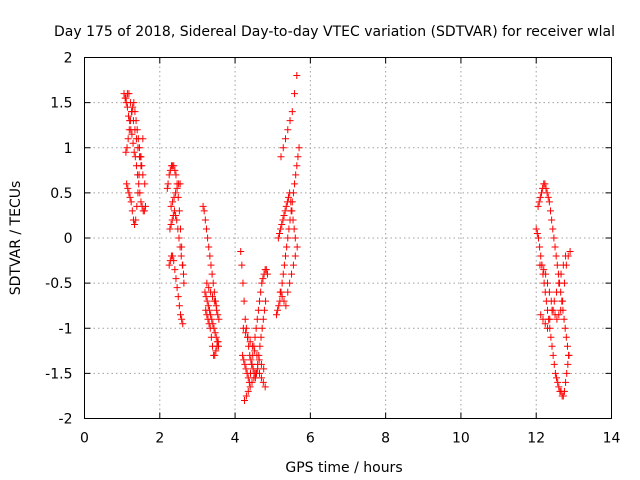 The height and width of the screenshot is (480, 640). What do you see at coordinates (385, 439) in the screenshot?
I see `x-tick-label: 8` at bounding box center [385, 439].